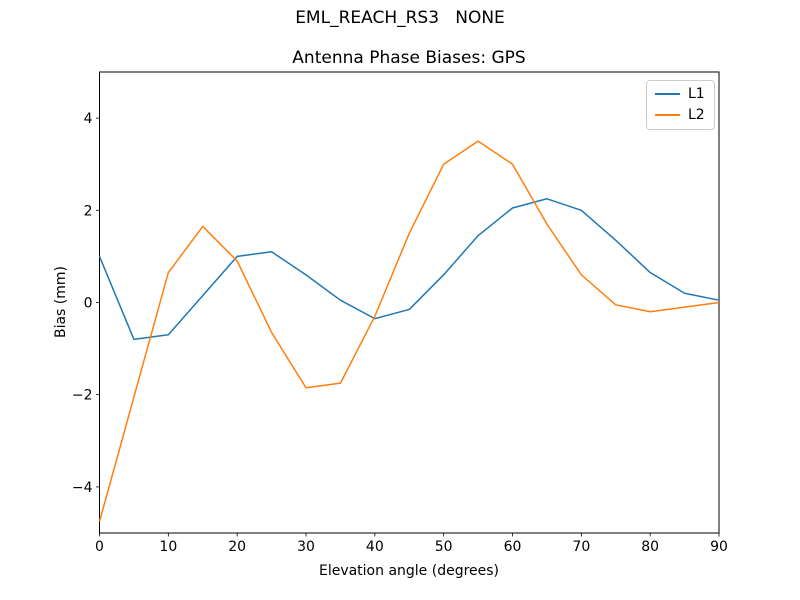 The image size is (800, 600). What do you see at coordinates (696, 94) in the screenshot?
I see `legend-label-l1: L1` at bounding box center [696, 94].